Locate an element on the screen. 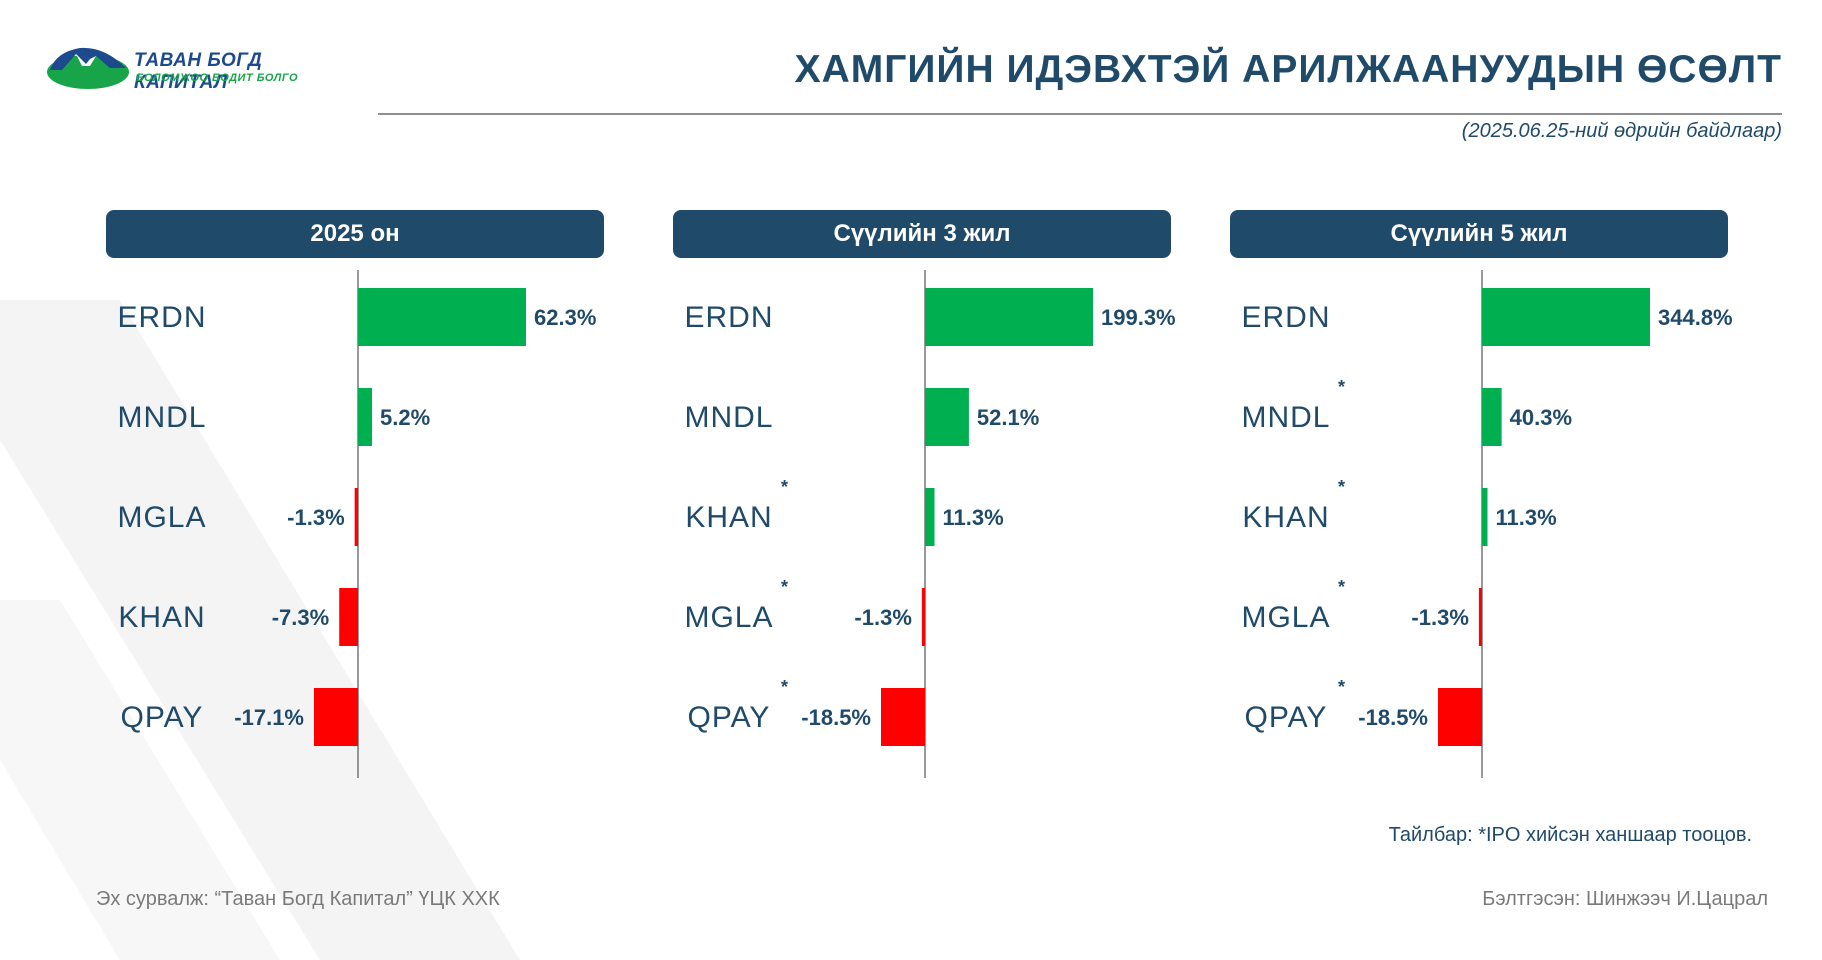 The width and height of the screenshot is (1822, 960). value-label-mndl: 52.1% is located at coordinates (1008, 417).